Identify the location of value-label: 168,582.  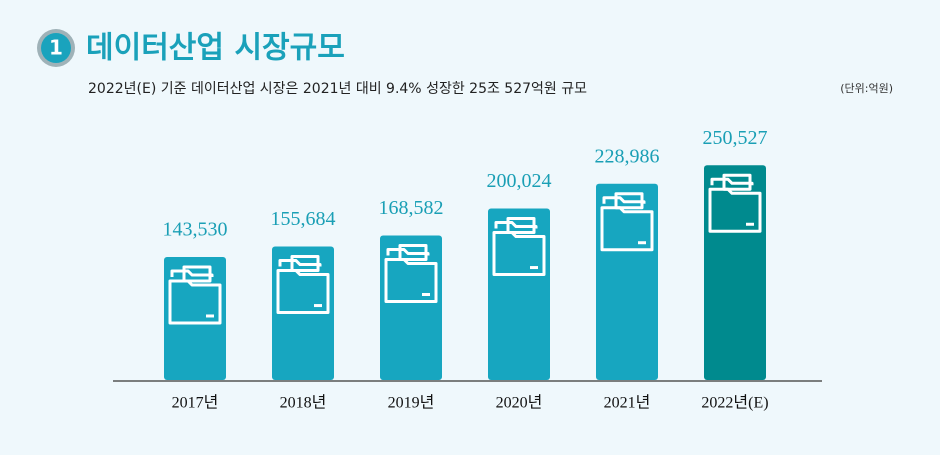
(411, 208).